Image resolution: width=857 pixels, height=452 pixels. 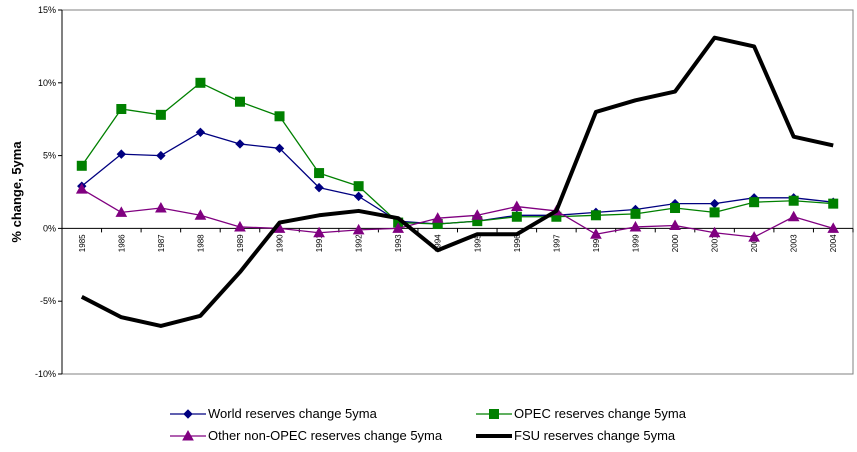 I want to click on legend-item: FSU reserves change 5yma, so click(x=576, y=435).